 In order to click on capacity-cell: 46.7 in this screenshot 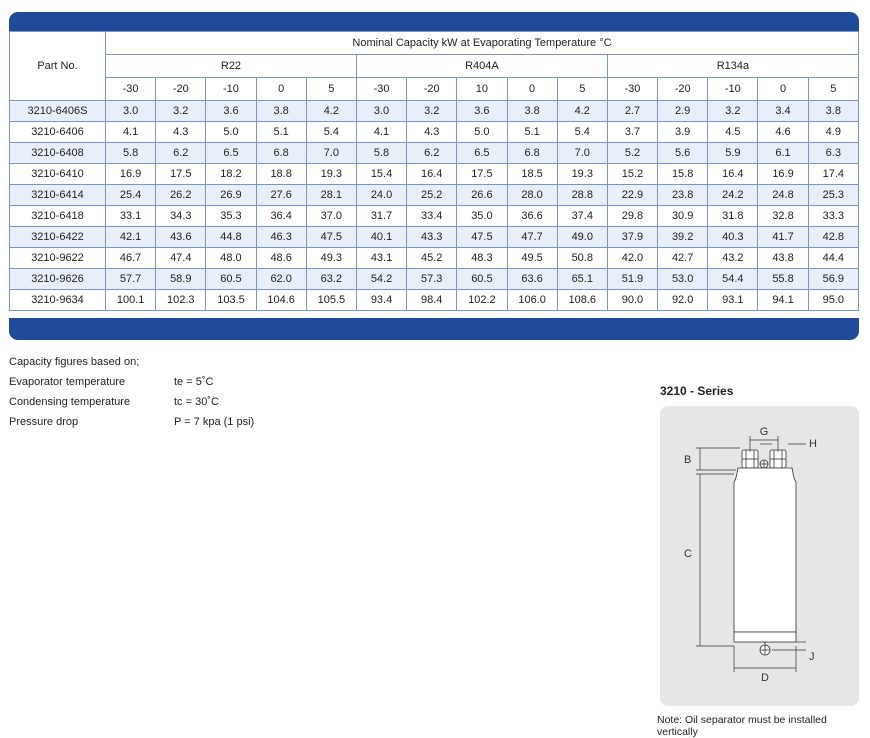, I will do `click(130, 258)`.